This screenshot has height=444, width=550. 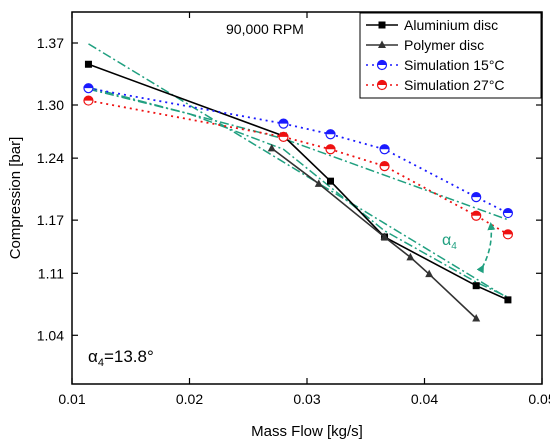 I want to click on legend-label: Aluminium disc, so click(x=451, y=25).